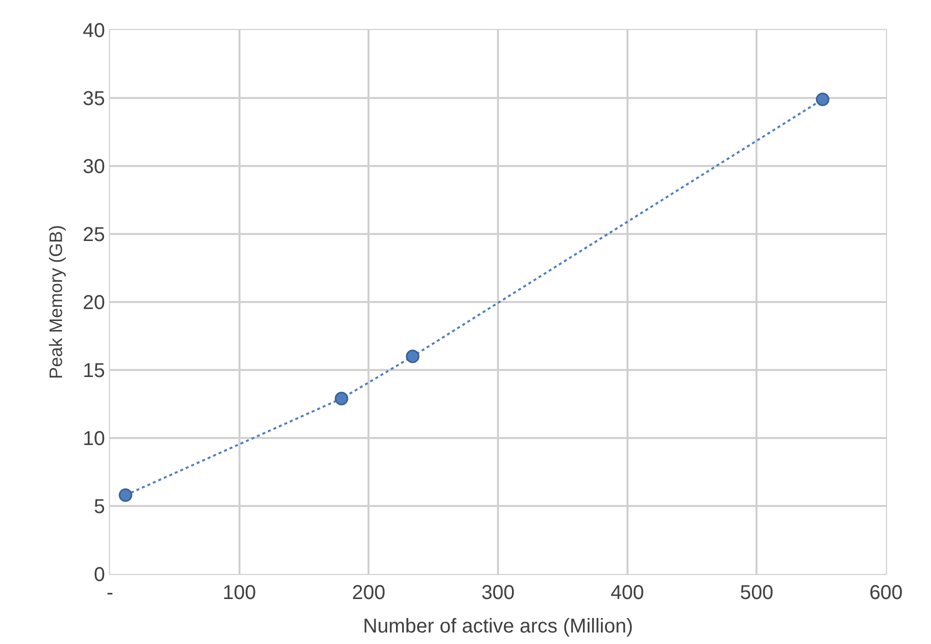 The image size is (931, 644). I want to click on x-tick-label: -, so click(110, 593).